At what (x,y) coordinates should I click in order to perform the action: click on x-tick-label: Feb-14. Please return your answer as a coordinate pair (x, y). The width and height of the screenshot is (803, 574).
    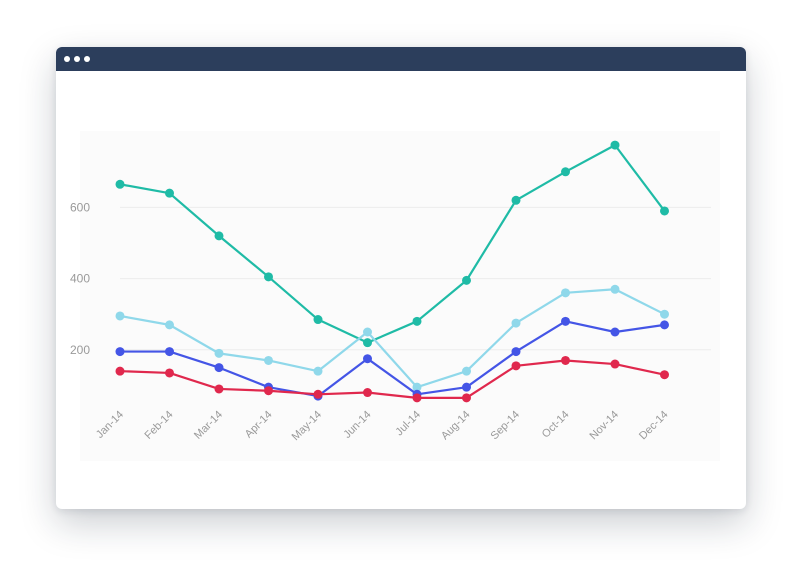
    Looking at the image, I should click on (158, 425).